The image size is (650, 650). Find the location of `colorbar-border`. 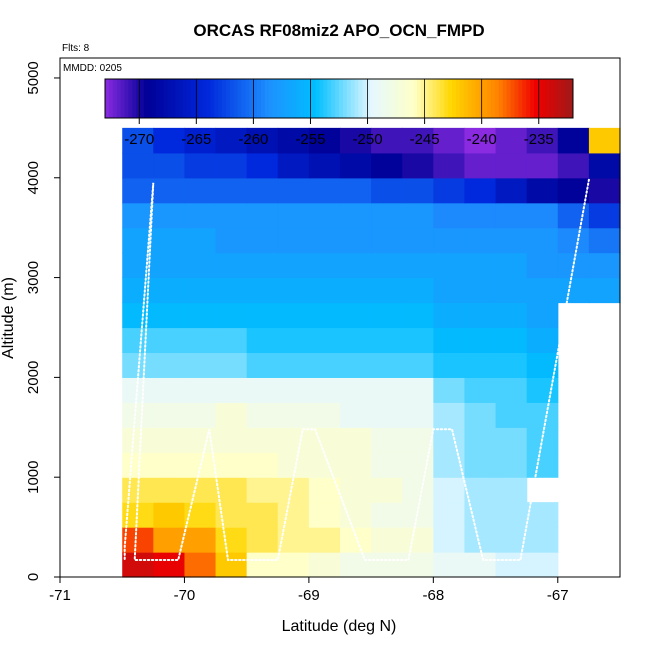

colorbar-border is located at coordinates (339, 98).